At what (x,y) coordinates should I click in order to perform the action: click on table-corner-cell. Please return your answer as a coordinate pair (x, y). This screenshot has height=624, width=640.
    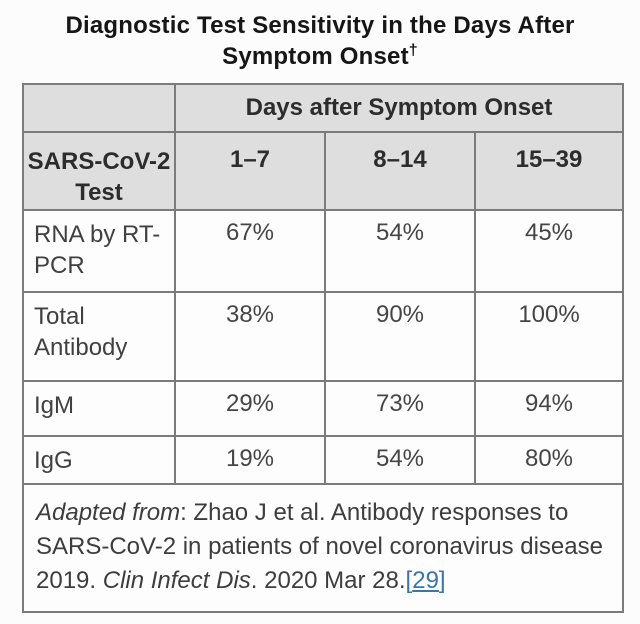
    Looking at the image, I should click on (99, 108).